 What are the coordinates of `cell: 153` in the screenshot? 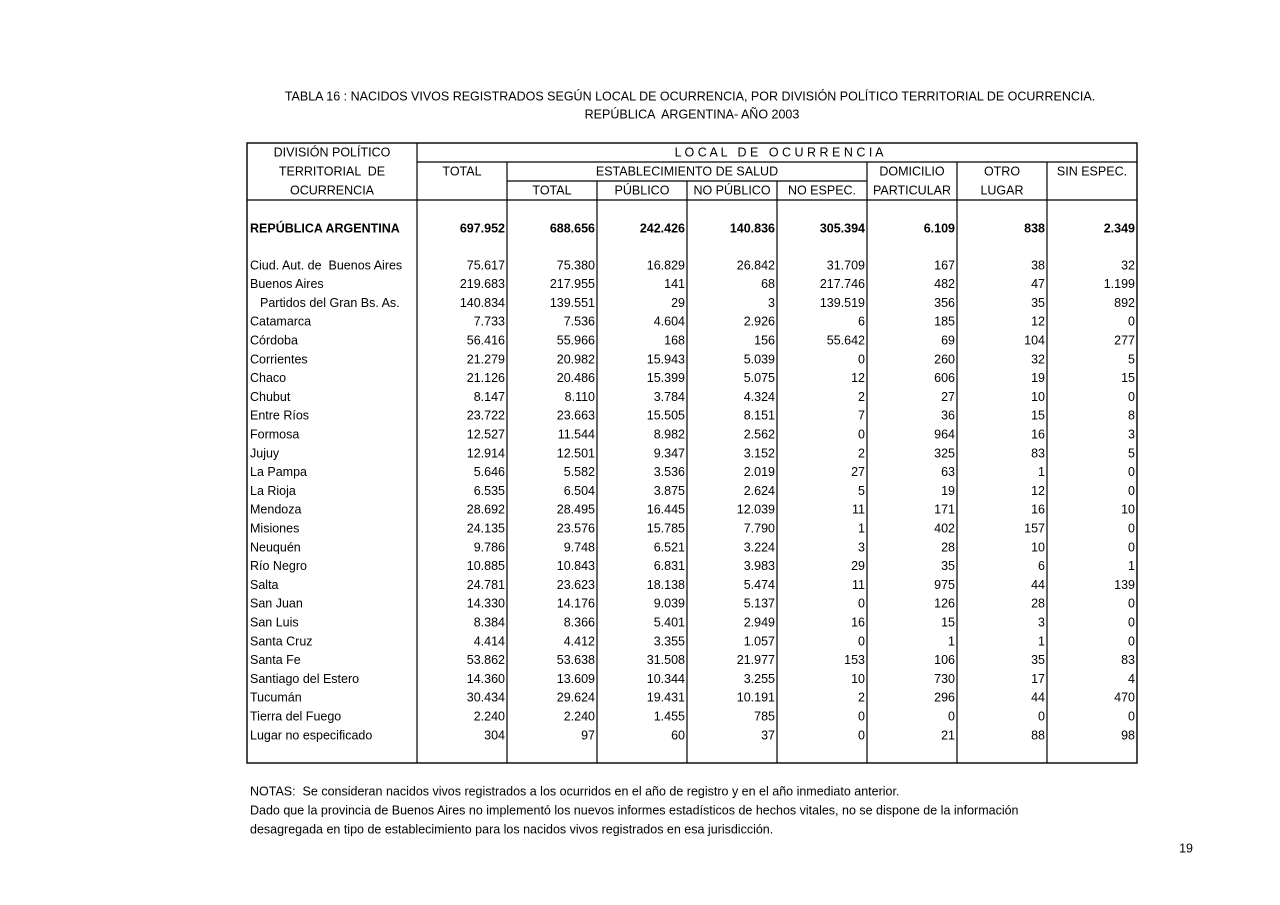 It's located at (854, 660).